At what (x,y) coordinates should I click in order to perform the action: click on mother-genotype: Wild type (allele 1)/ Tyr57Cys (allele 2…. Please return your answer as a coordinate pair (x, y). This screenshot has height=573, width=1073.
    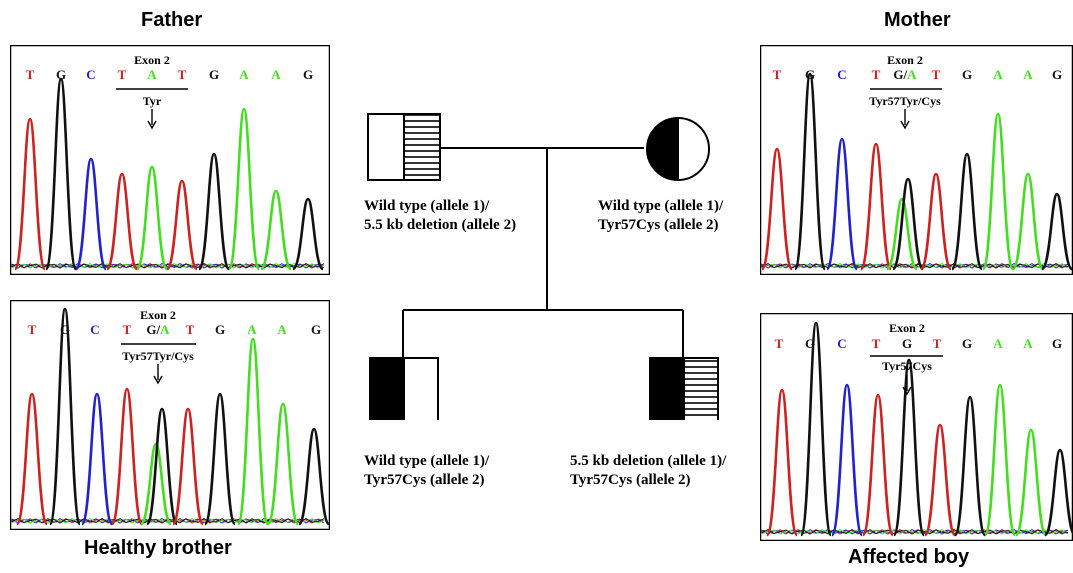
    Looking at the image, I should click on (660, 216).